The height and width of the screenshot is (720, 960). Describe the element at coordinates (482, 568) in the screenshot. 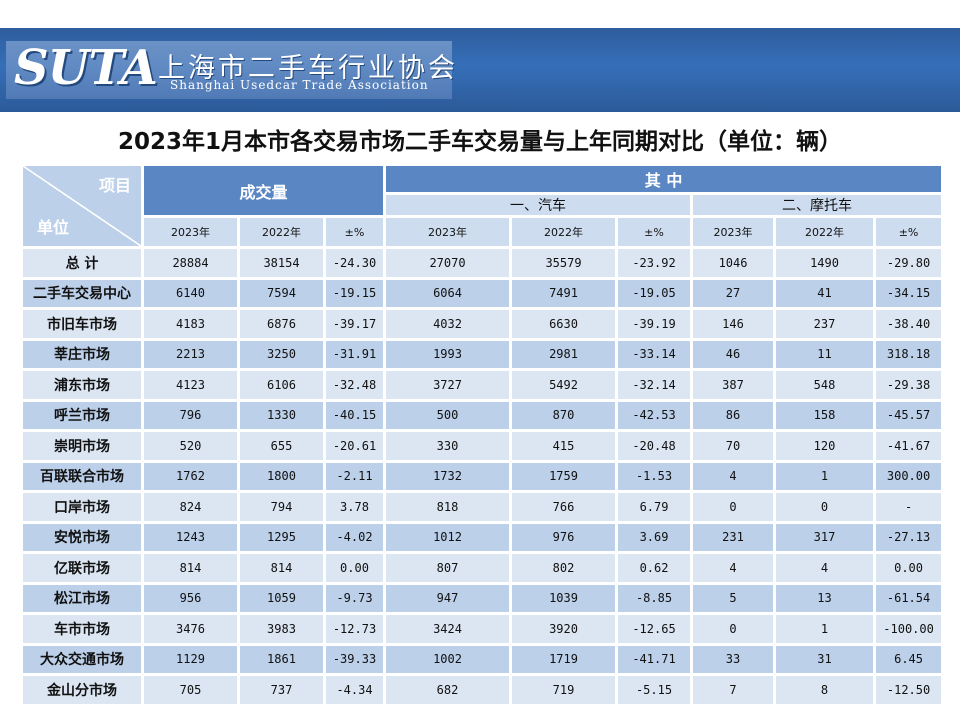

I see `table-row: 亿联市场 814 814 0.00 807 802 0.62 4 4 0.00` at that location.